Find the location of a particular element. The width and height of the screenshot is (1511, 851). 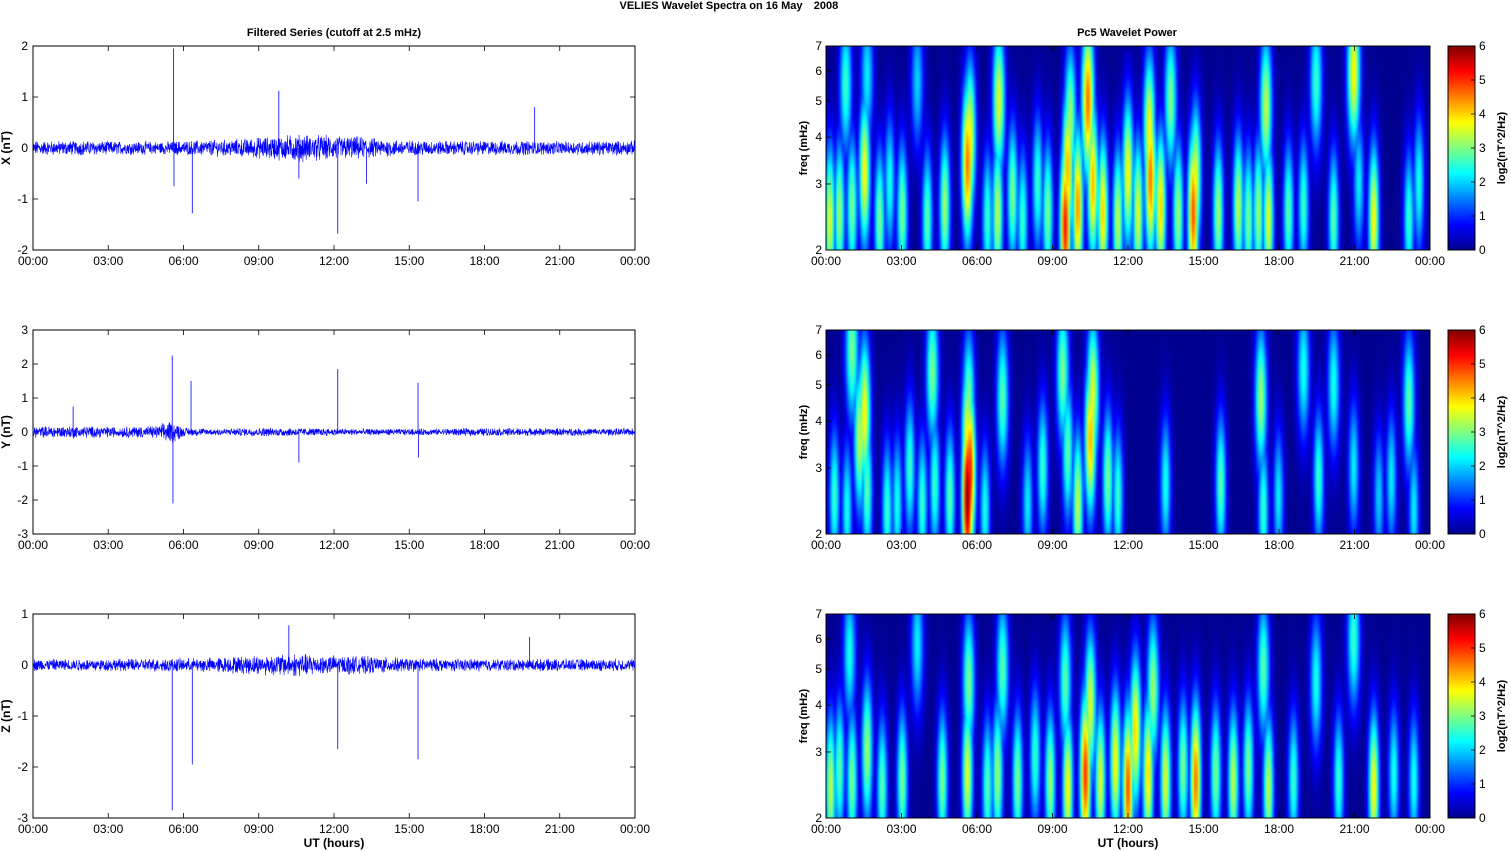

freq-tick-label: 2 is located at coordinates (818, 818).